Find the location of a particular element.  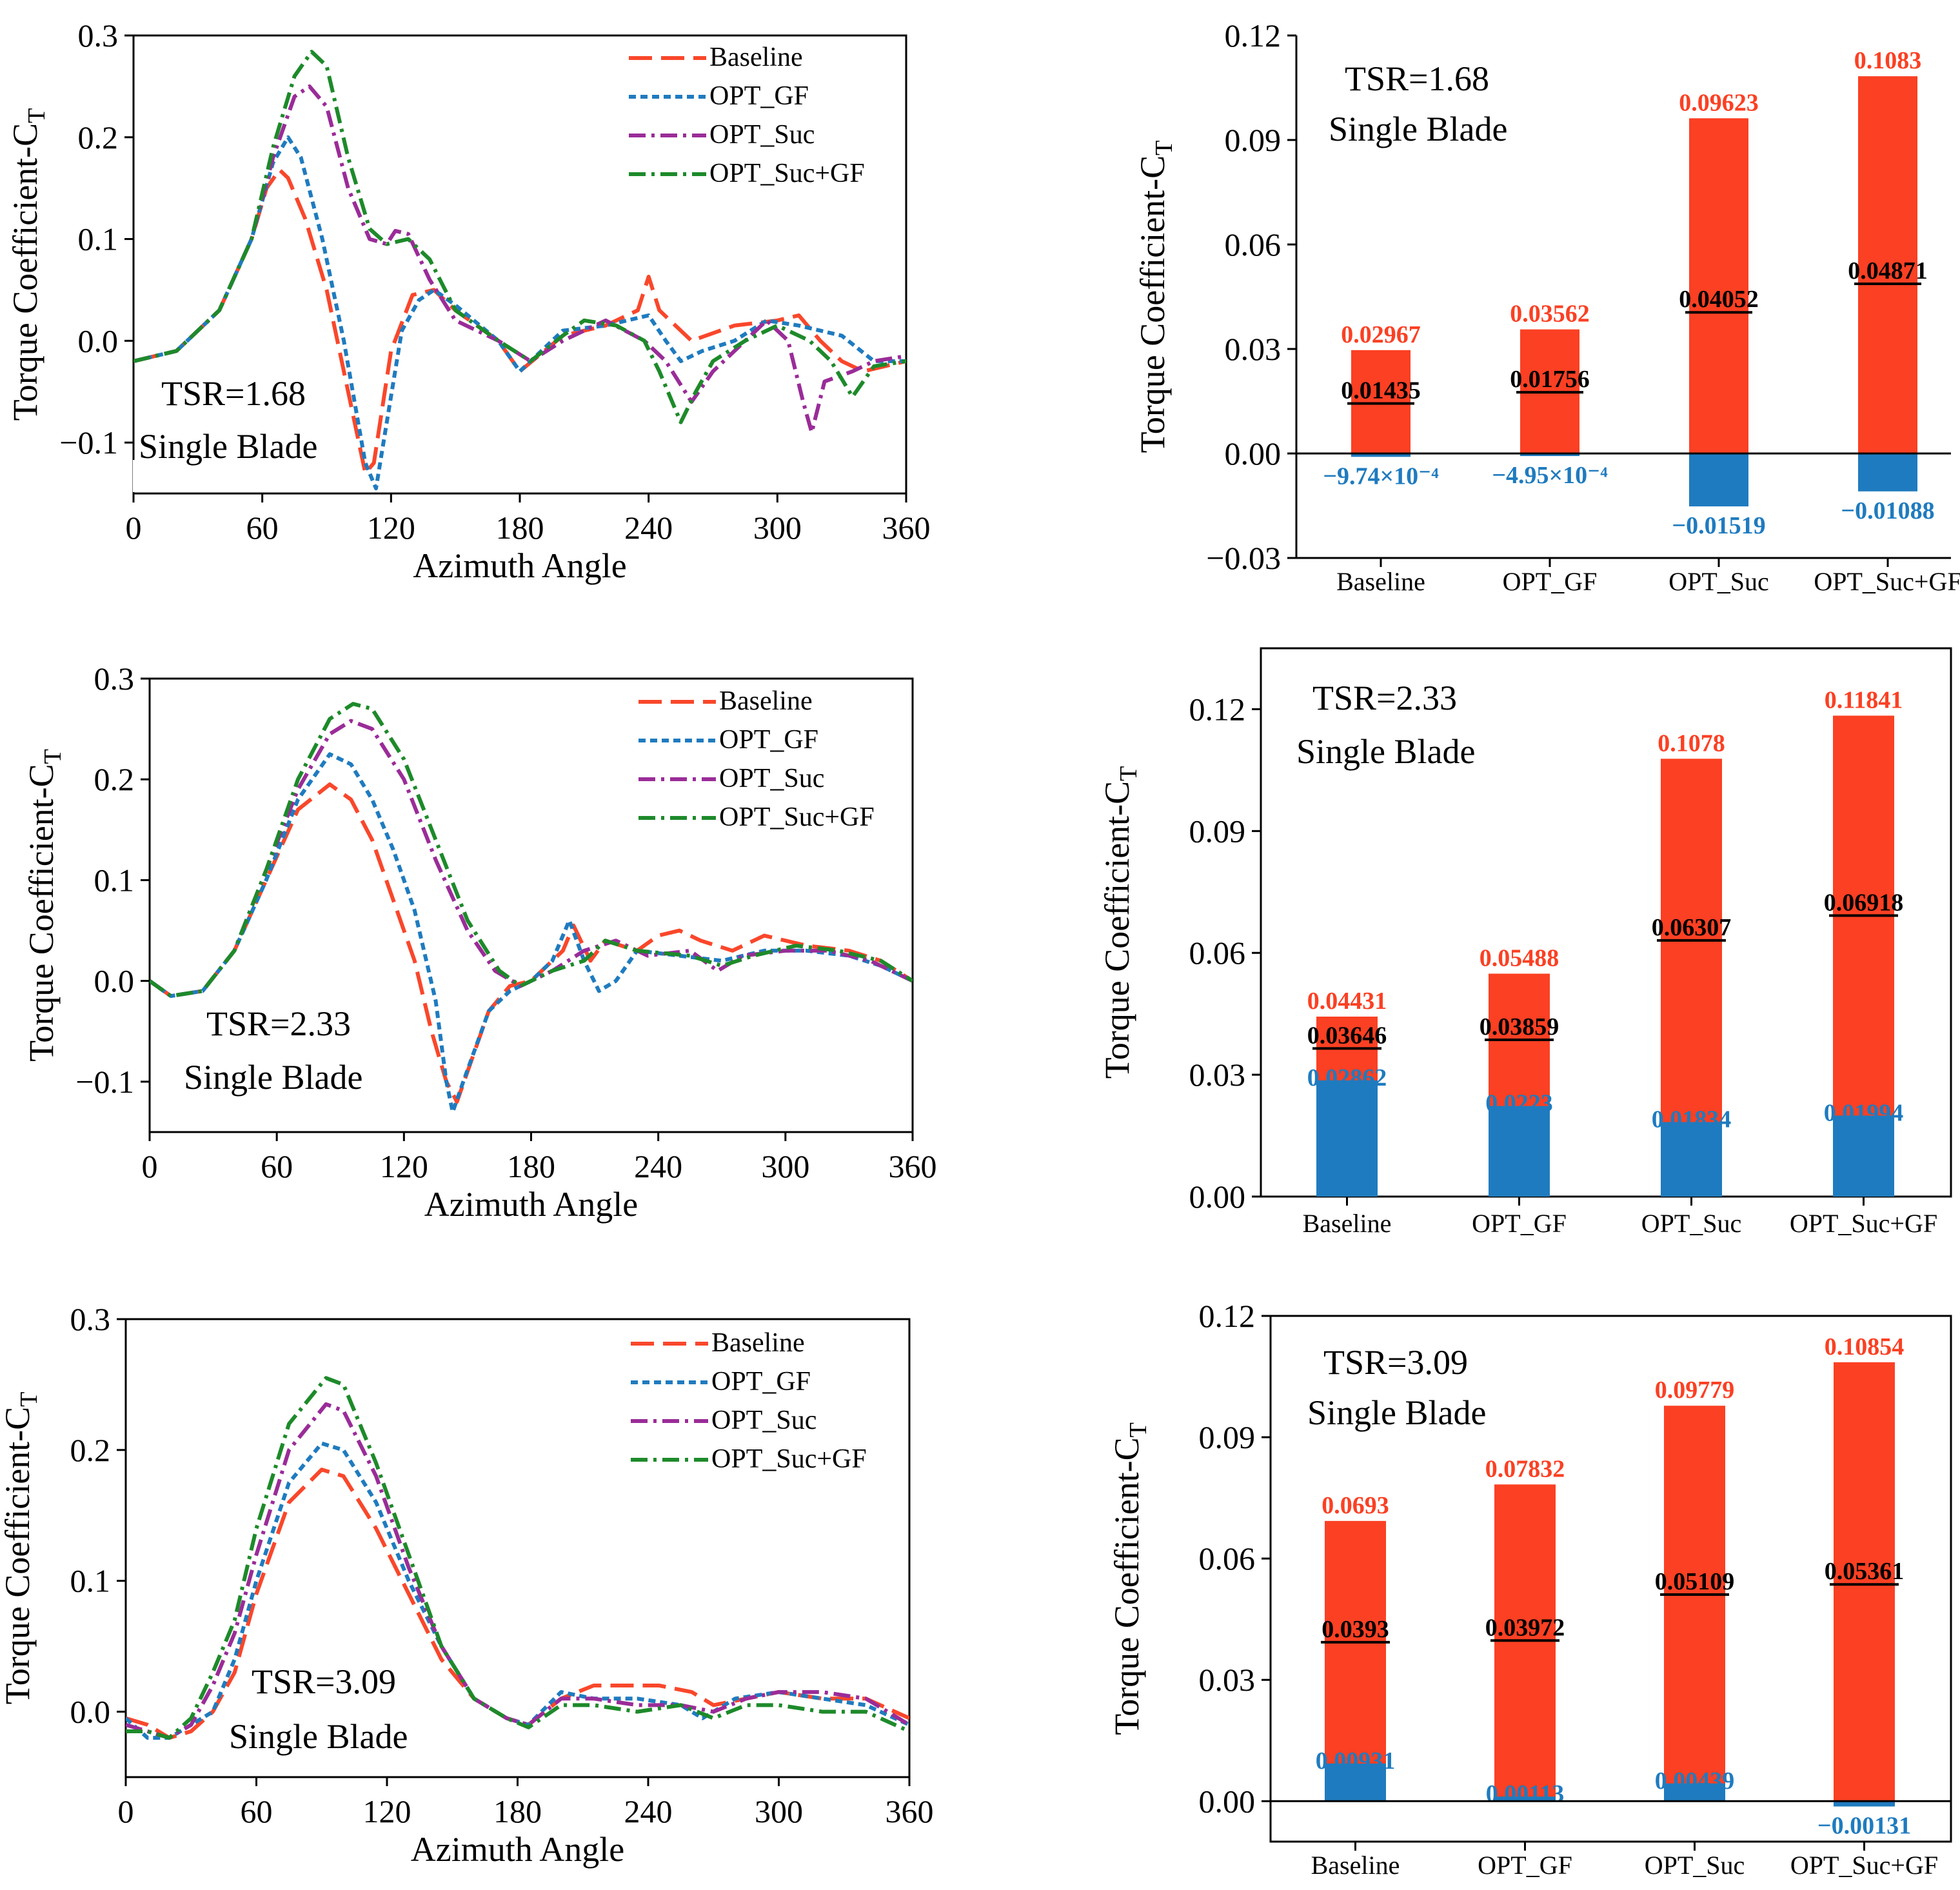

x-tick-label: 120 is located at coordinates (404, 1166).